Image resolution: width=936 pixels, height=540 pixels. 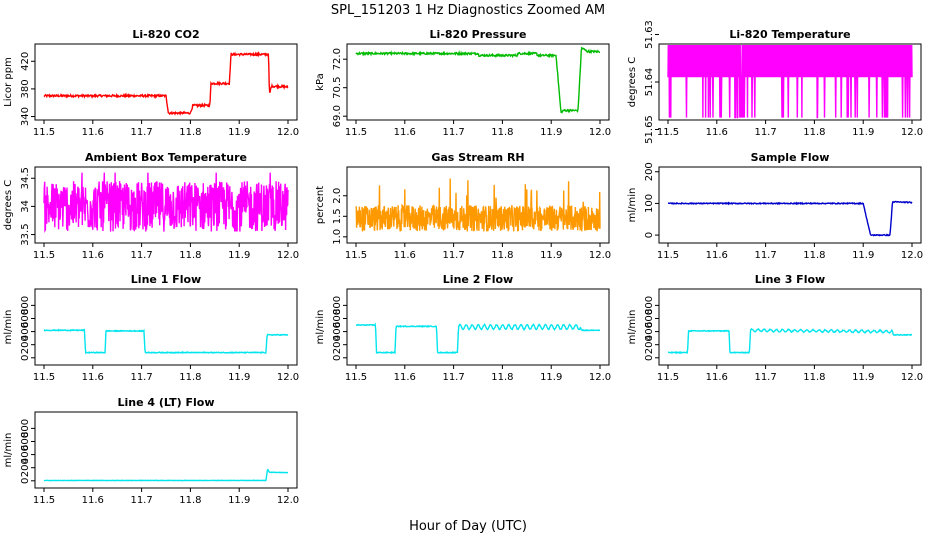 What do you see at coordinates (25, 234) in the screenshot?
I see `y-tick-label: 33.5` at bounding box center [25, 234].